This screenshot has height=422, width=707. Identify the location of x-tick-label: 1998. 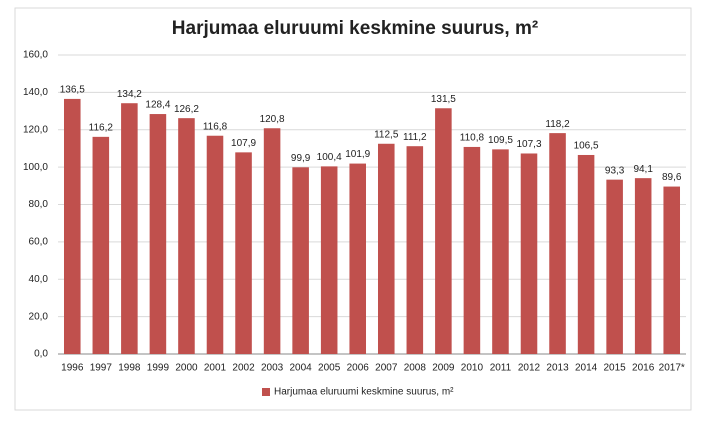
(129, 368).